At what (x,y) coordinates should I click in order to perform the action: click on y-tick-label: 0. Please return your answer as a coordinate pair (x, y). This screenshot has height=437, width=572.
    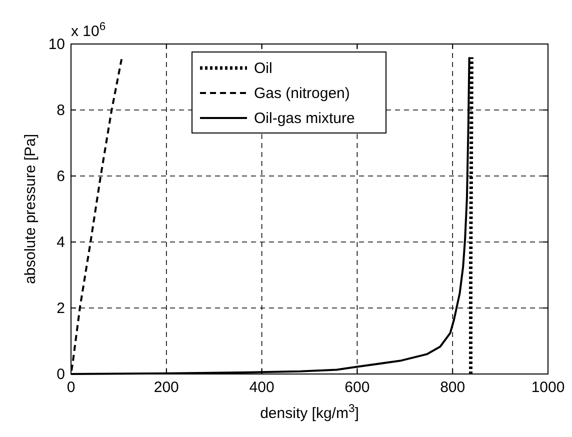
    Looking at the image, I should click on (60, 374).